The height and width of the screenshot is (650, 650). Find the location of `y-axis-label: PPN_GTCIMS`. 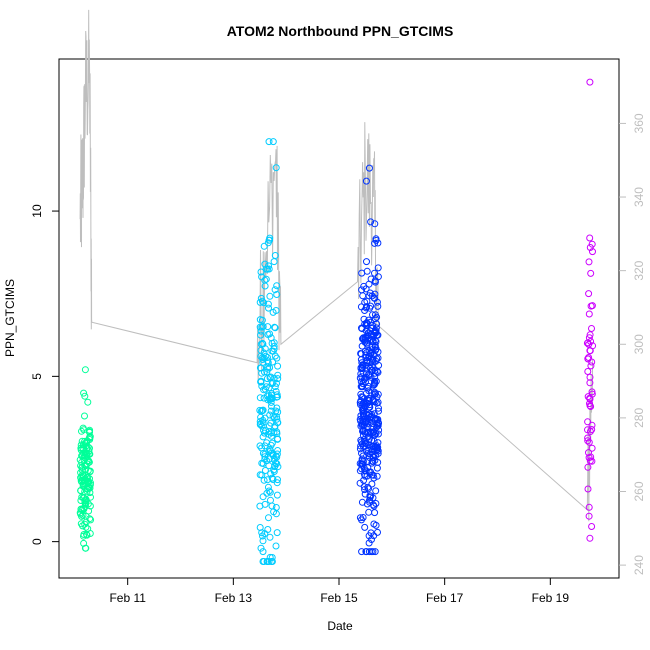

y-axis-label: PPN_GTCIMS is located at coordinates (10, 318).